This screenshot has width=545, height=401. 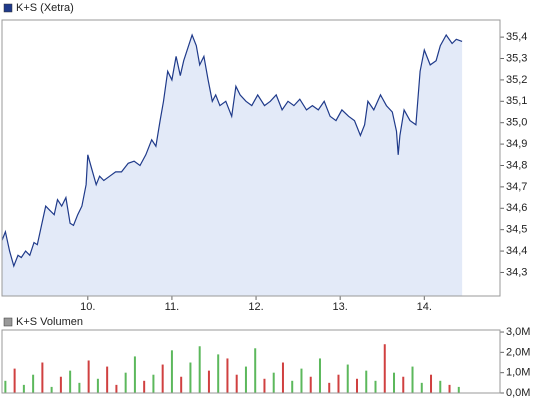 I want to click on legend-label: K+S (Xetra), so click(x=45, y=8).